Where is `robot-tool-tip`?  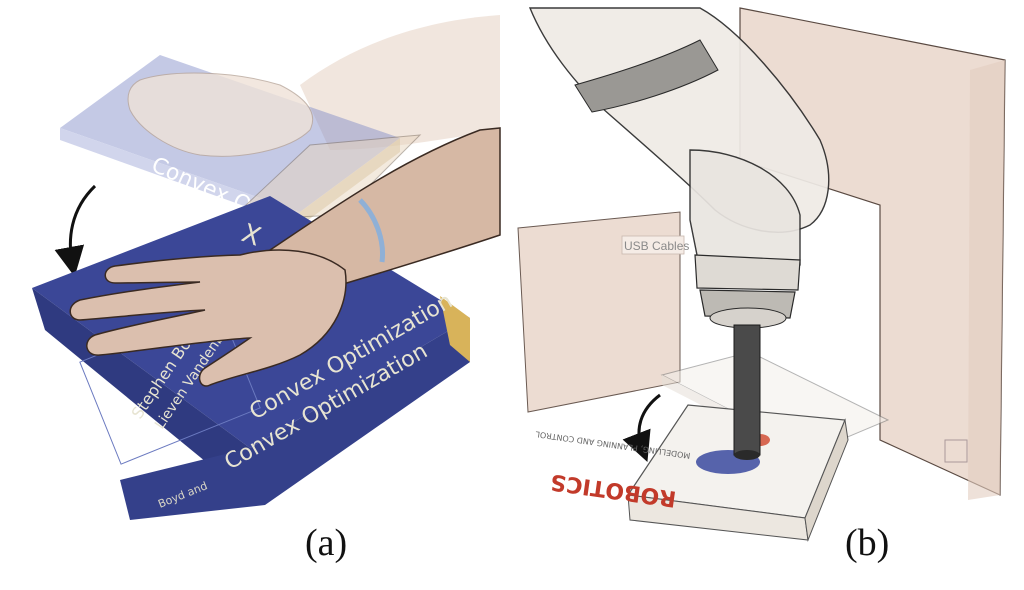 robot-tool-tip is located at coordinates (747, 455).